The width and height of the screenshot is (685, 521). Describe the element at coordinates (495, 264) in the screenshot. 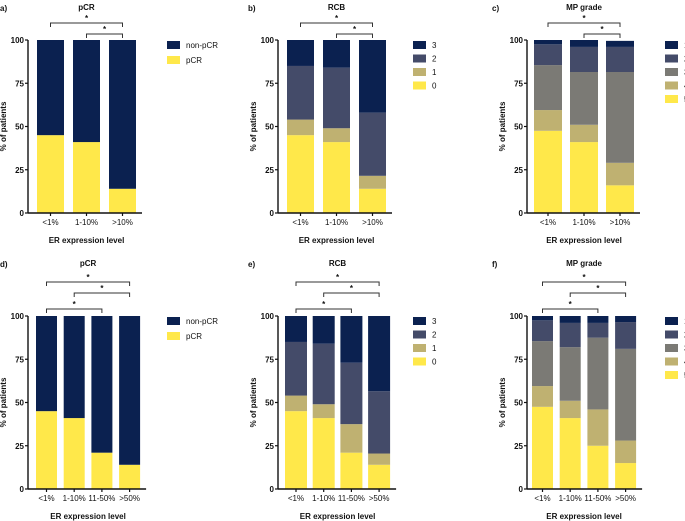

I see `panel-letter: f)` at that location.